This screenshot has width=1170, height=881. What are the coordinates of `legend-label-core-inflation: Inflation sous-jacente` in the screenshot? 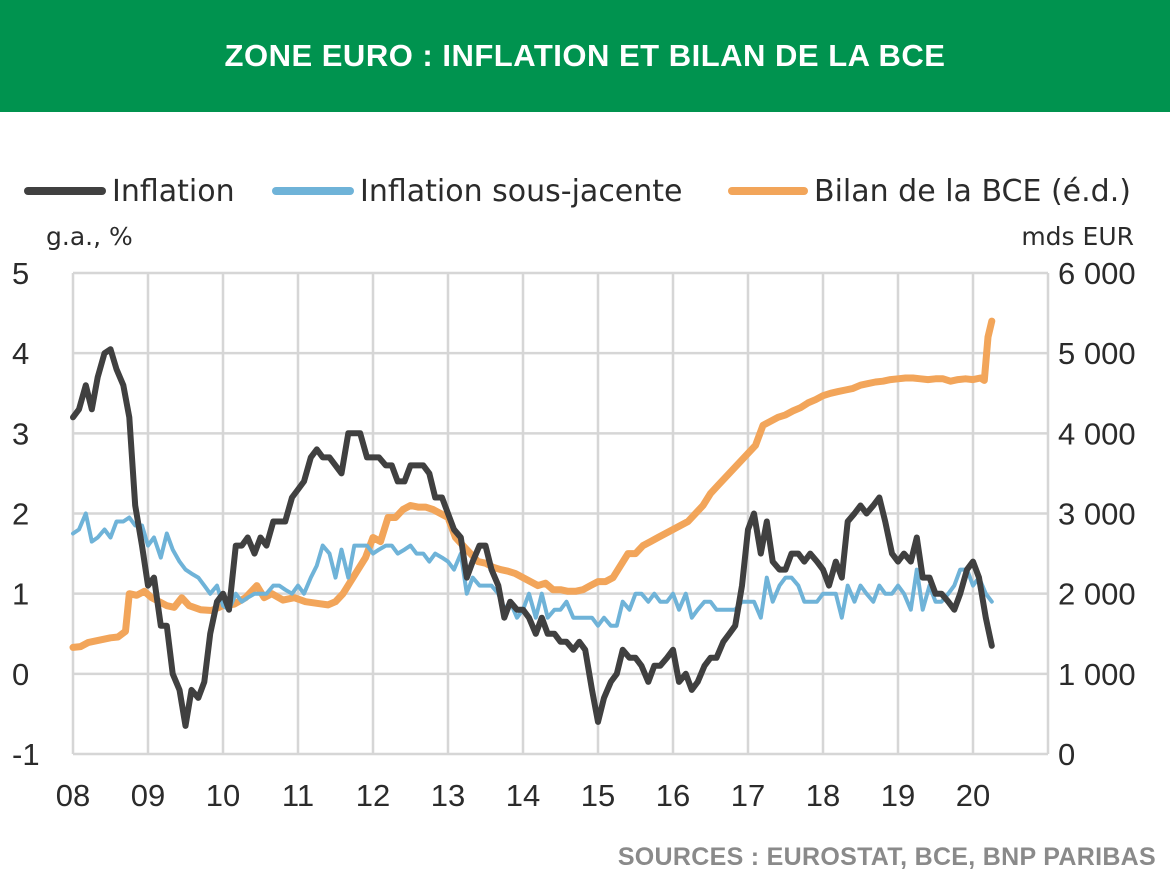 It's located at (521, 191).